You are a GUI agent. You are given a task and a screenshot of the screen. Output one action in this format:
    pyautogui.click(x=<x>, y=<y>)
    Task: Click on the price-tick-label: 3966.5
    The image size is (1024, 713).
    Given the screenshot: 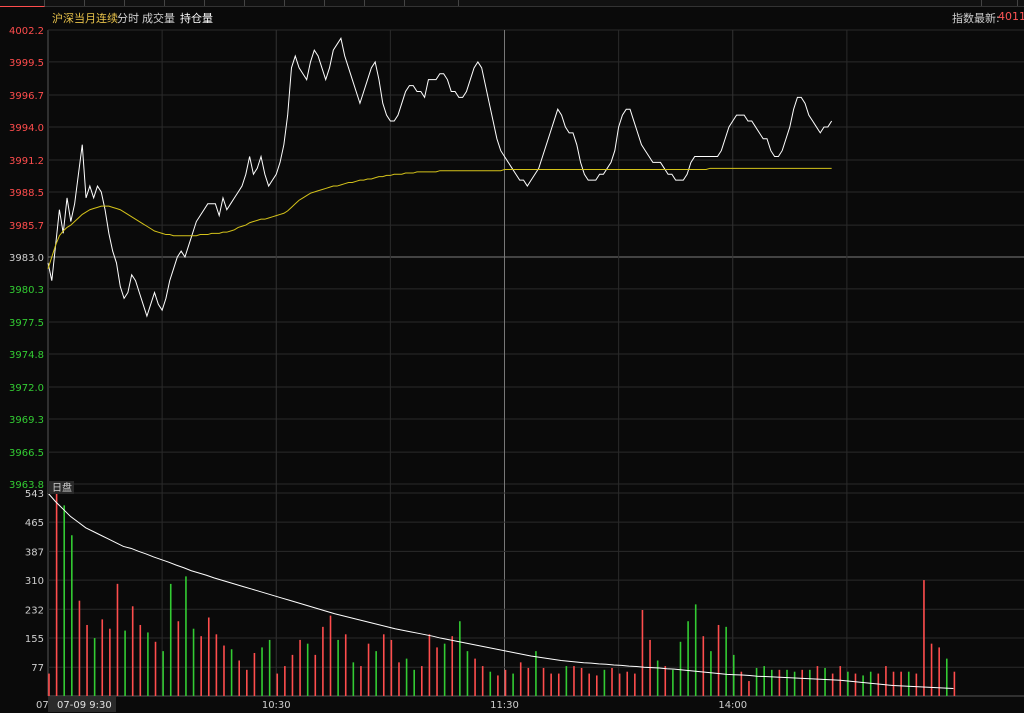 What is the action you would take?
    pyautogui.click(x=26, y=453)
    